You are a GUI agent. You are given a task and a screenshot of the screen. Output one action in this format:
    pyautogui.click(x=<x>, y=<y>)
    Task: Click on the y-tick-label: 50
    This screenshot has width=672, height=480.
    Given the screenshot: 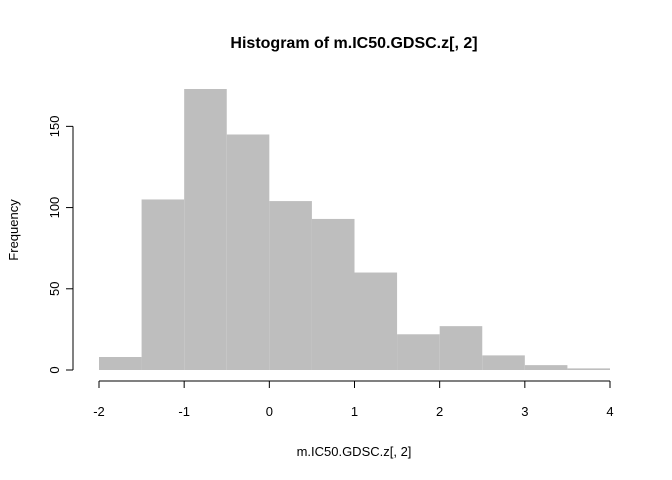 What is the action you would take?
    pyautogui.click(x=54, y=289)
    